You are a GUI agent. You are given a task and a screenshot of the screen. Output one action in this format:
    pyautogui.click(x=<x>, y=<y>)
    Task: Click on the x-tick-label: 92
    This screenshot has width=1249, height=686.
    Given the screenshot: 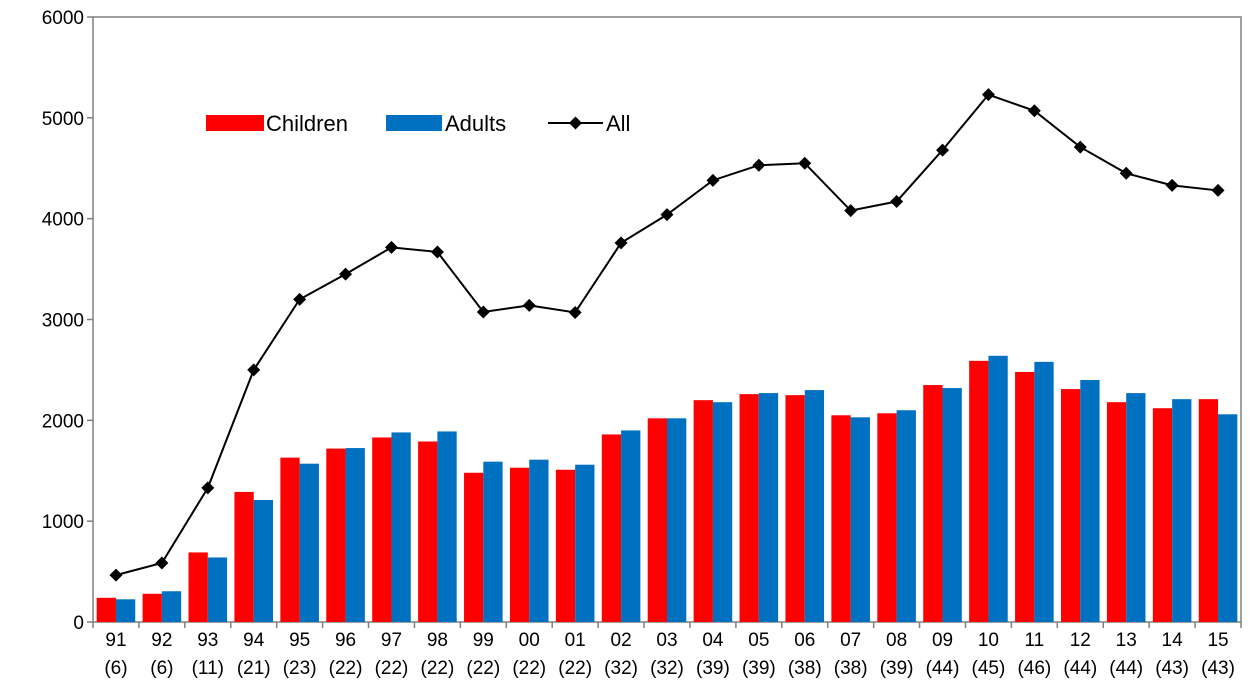 What is the action you would take?
    pyautogui.click(x=161, y=640)
    